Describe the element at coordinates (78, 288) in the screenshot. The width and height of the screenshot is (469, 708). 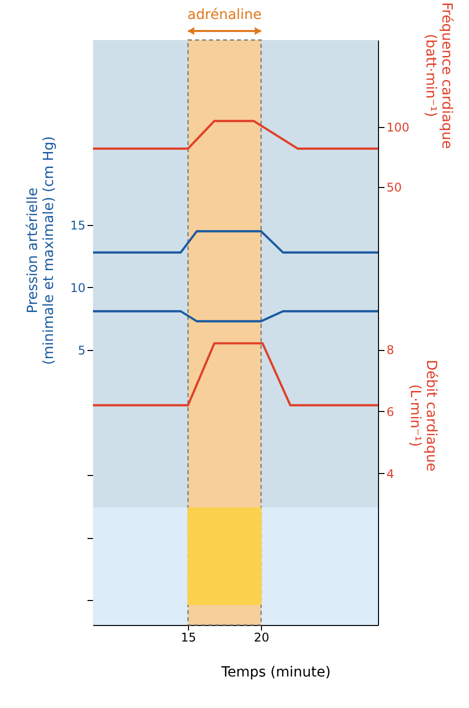
I see `y-tick-label: 10` at that location.